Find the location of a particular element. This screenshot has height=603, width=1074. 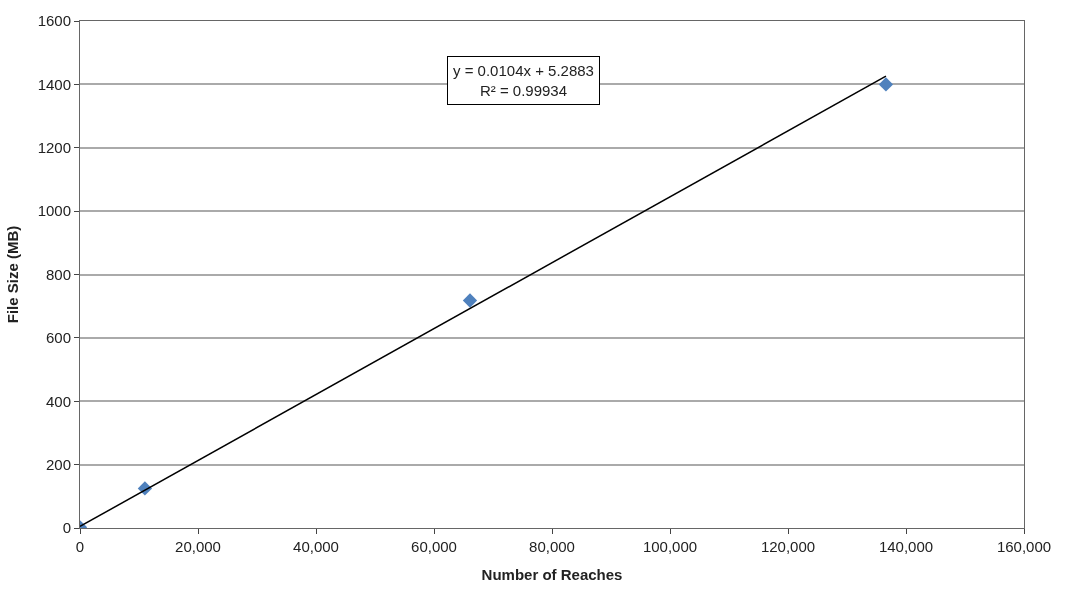

x-tick-label: 140,000 is located at coordinates (906, 546).